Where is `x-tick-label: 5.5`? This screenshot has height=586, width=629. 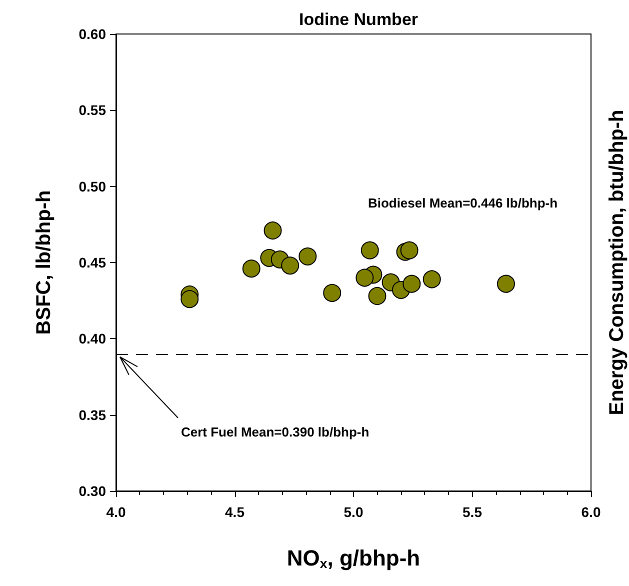 x-tick-label: 5.5 is located at coordinates (472, 512).